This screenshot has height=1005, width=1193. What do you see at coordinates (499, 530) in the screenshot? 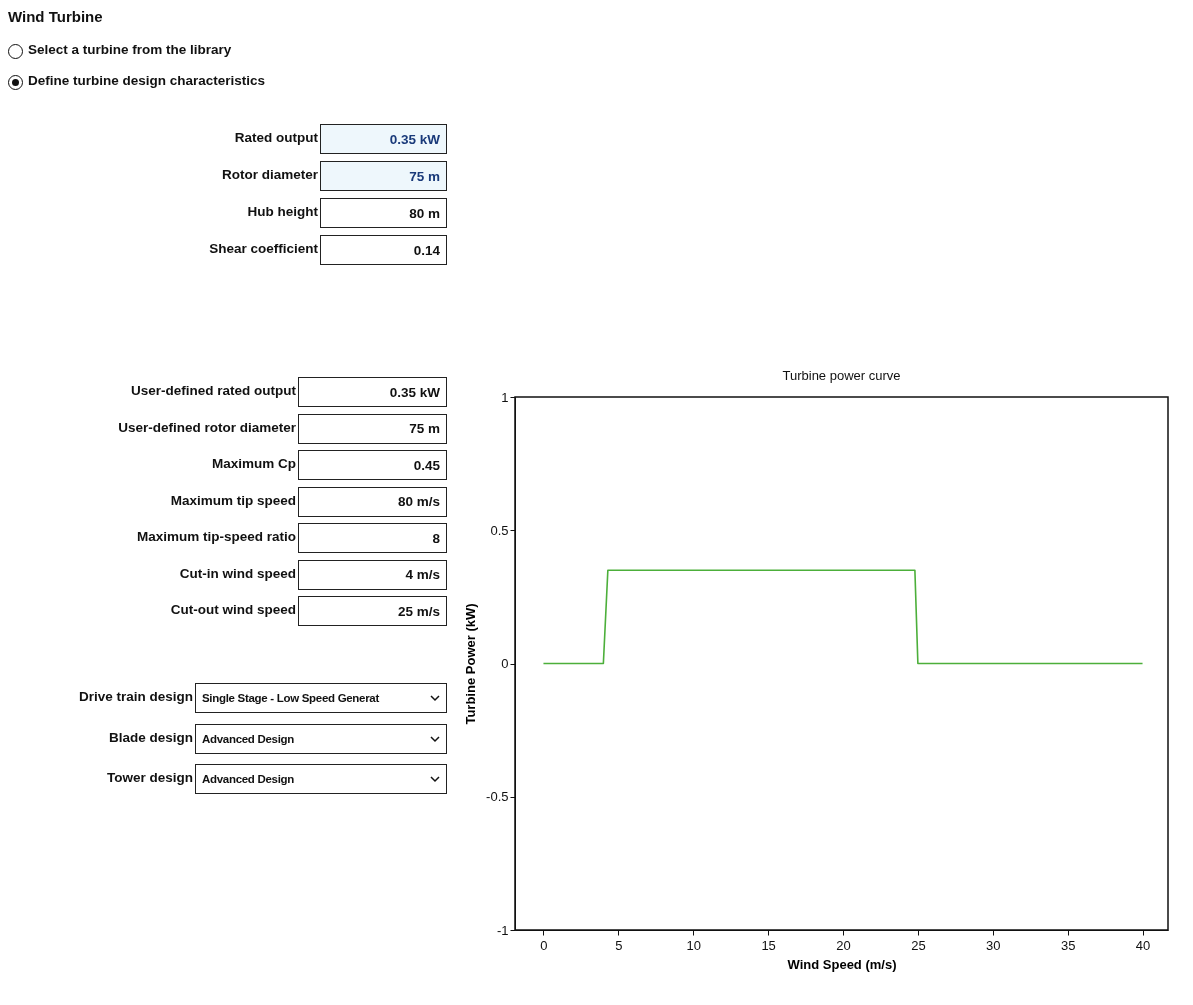
I see `y-tick-label: 0.5` at bounding box center [499, 530].